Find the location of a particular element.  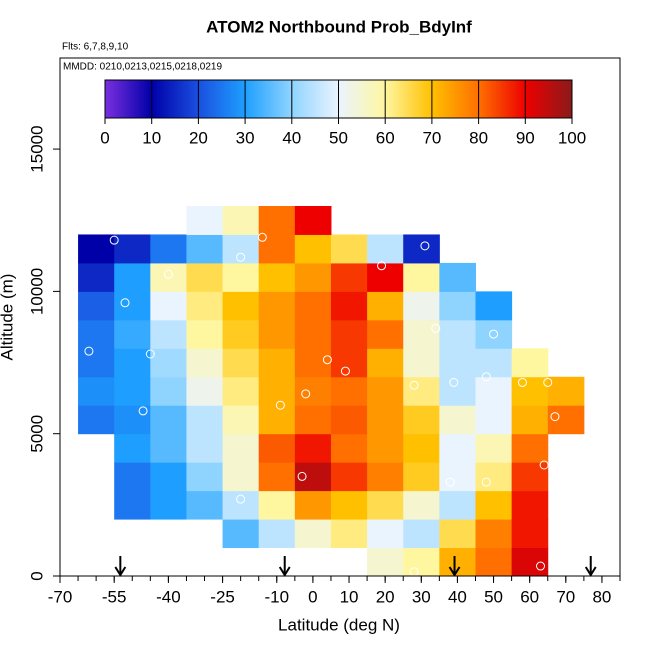

x-tick-label: -10 is located at coordinates (276, 596).